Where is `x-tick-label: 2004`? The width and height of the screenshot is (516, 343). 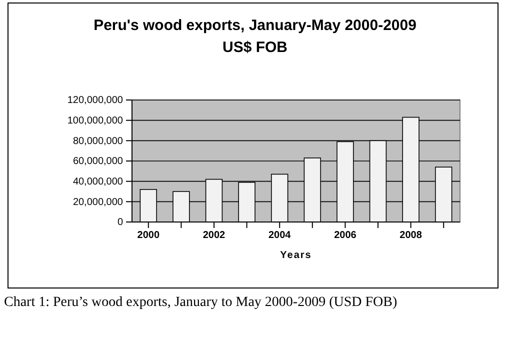 x-tick-label: 2004 is located at coordinates (280, 236).